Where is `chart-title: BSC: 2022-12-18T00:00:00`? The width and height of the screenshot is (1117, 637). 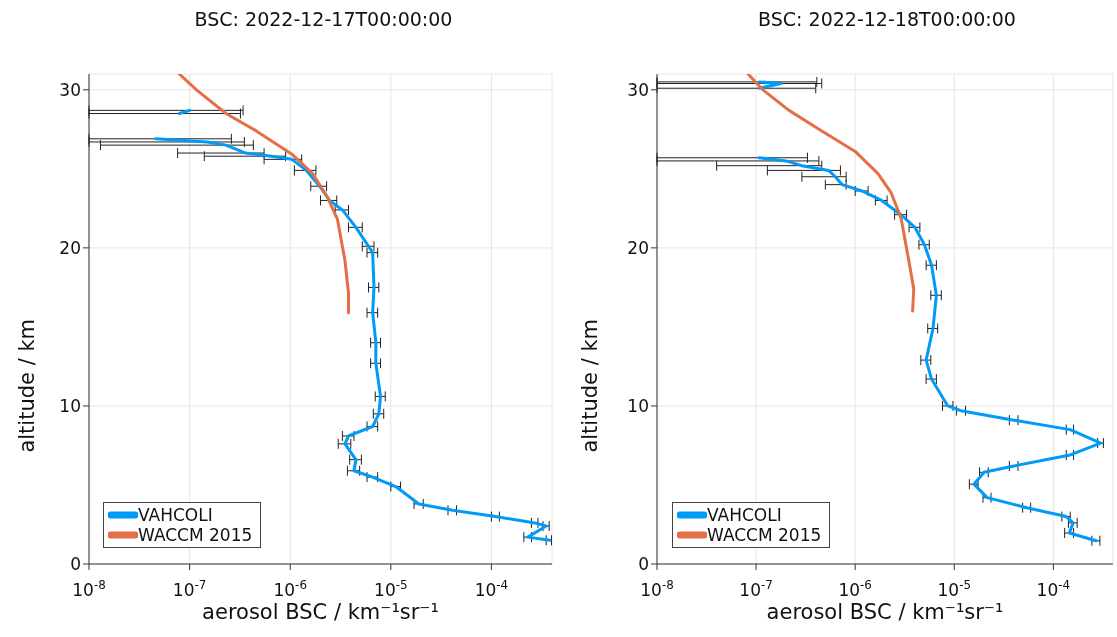
chart-title: BSC: 2022-12-18T00:00:00 is located at coordinates (887, 19).